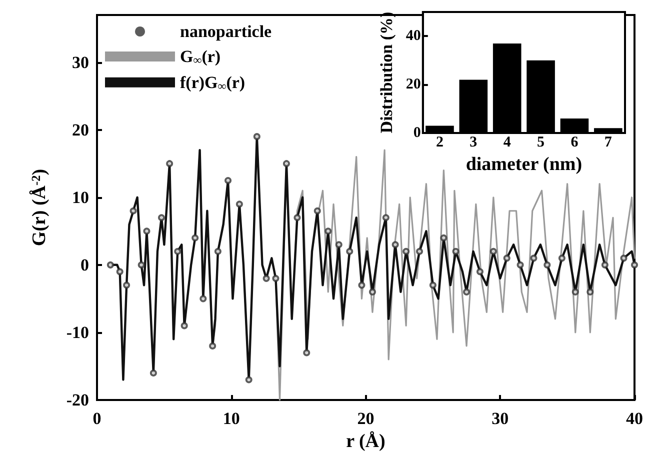 Image resolution: width=646 pixels, height=463 pixels. I want to click on x-axis-title: r (Å), so click(366, 441).